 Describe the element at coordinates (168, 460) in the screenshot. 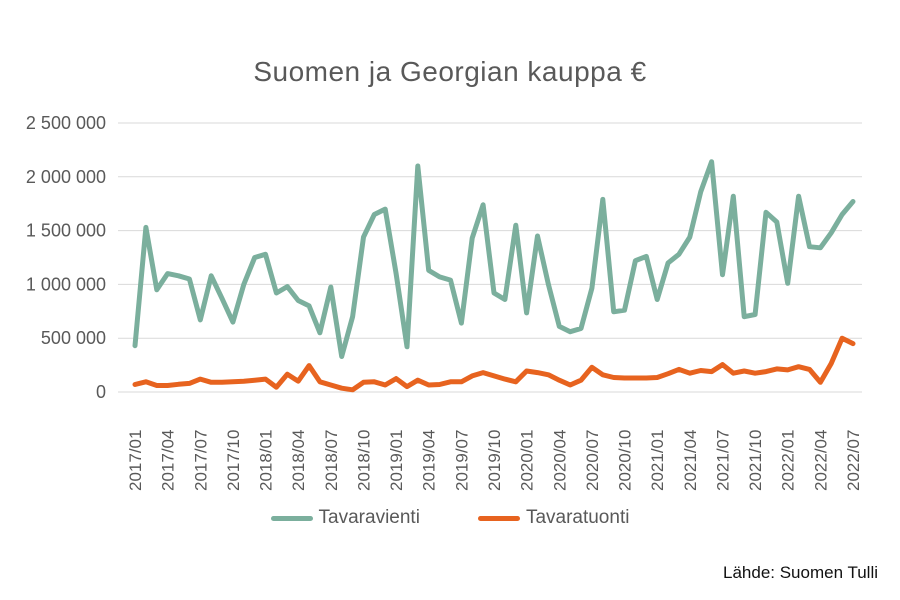

I see `x-axis-tick-label: 2017/04` at that location.